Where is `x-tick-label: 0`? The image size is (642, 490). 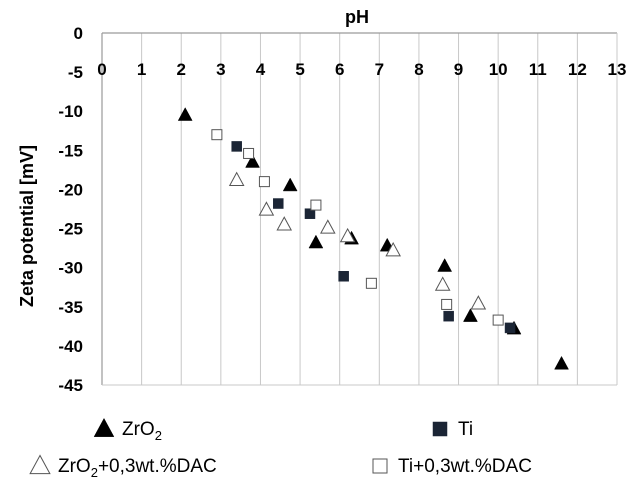
x-tick-label: 0 is located at coordinates (101, 69).